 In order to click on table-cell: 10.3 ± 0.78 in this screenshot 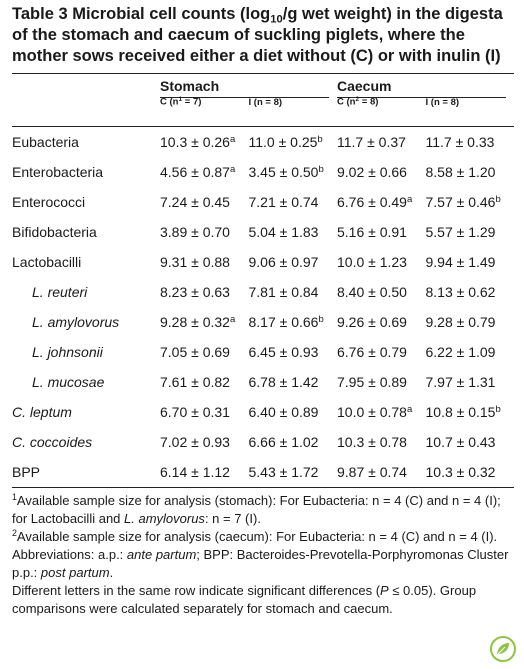, I will do `click(381, 442)`.